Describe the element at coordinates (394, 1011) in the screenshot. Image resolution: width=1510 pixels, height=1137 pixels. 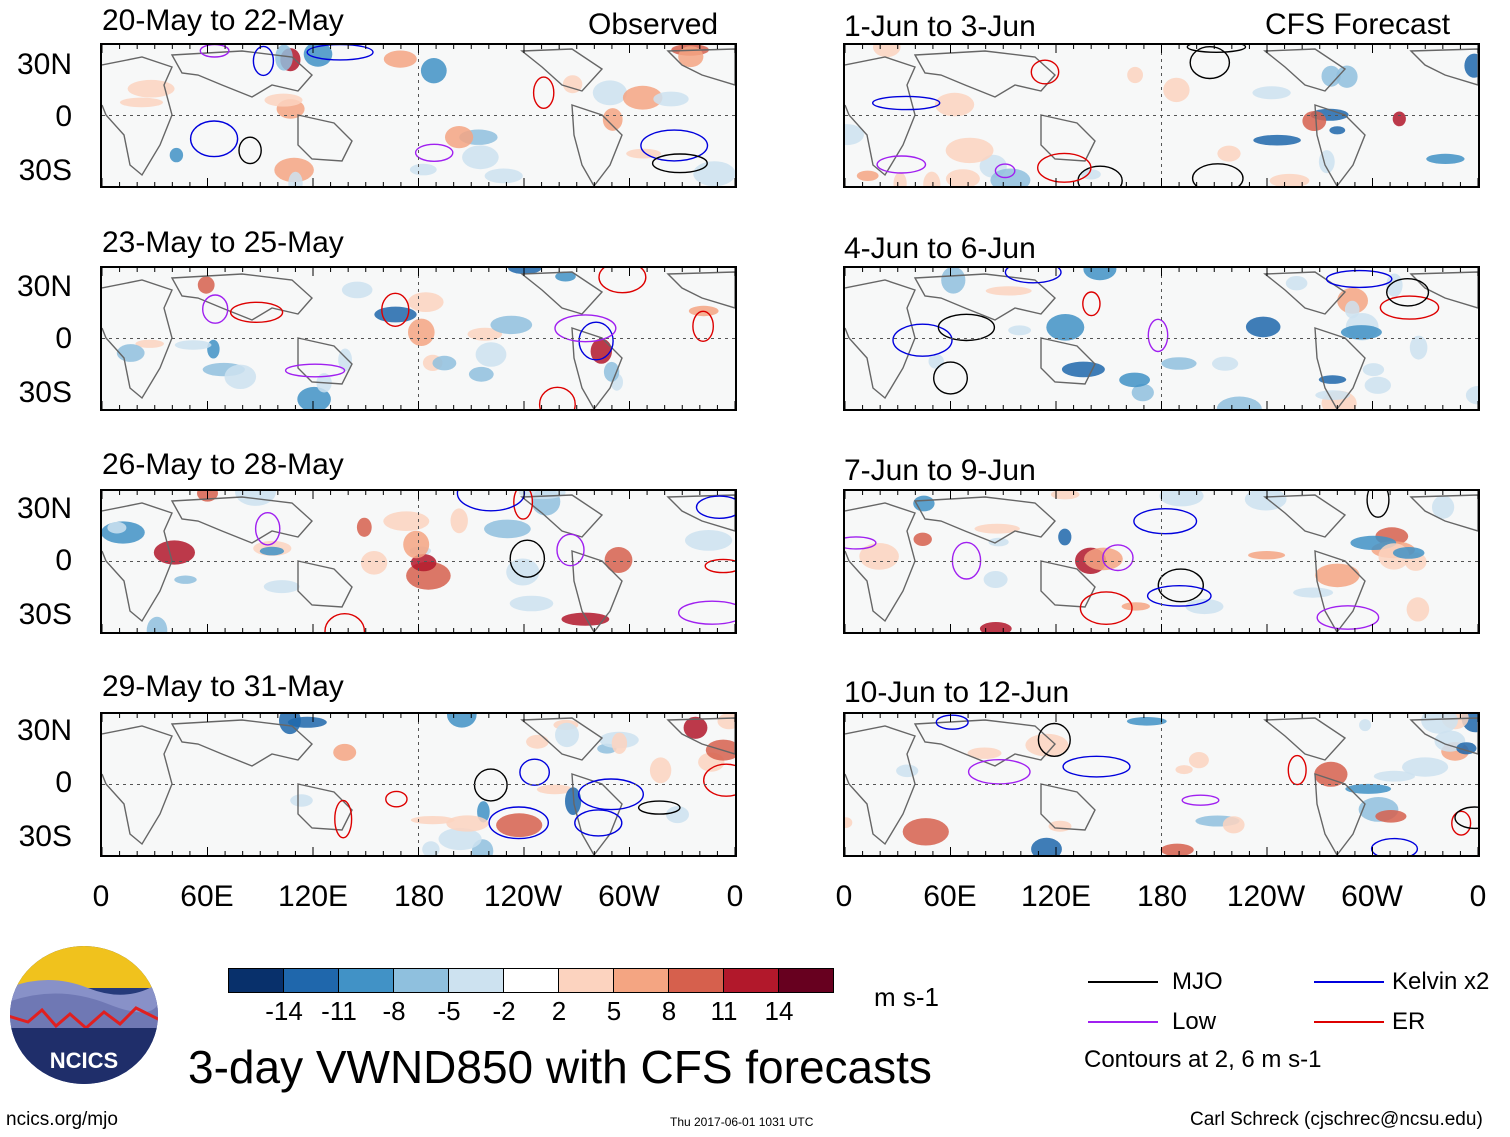
I see `colorbar-tick: -8` at that location.